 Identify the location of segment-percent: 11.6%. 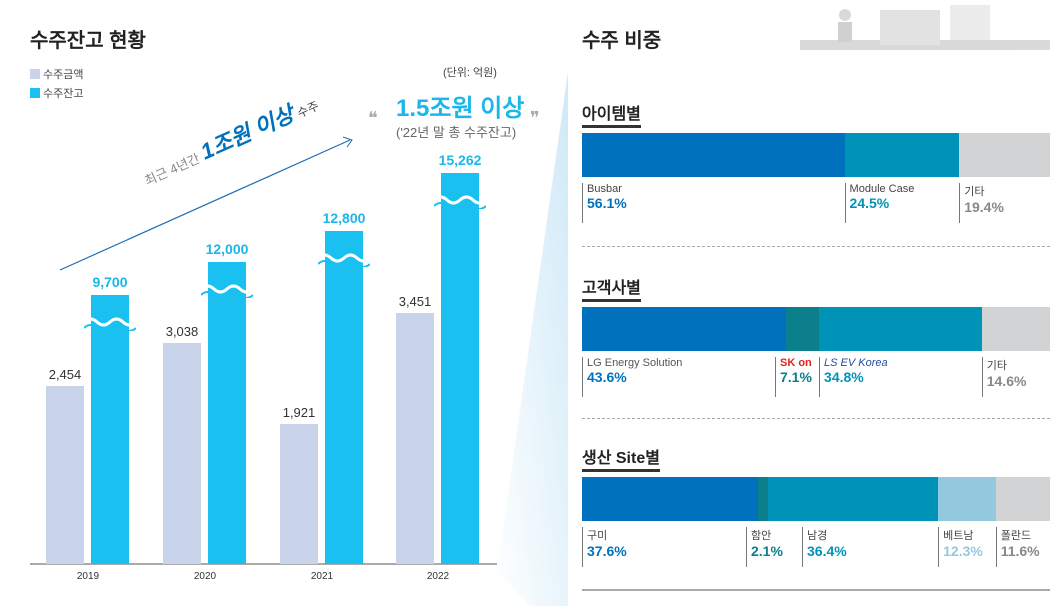
(1020, 551).